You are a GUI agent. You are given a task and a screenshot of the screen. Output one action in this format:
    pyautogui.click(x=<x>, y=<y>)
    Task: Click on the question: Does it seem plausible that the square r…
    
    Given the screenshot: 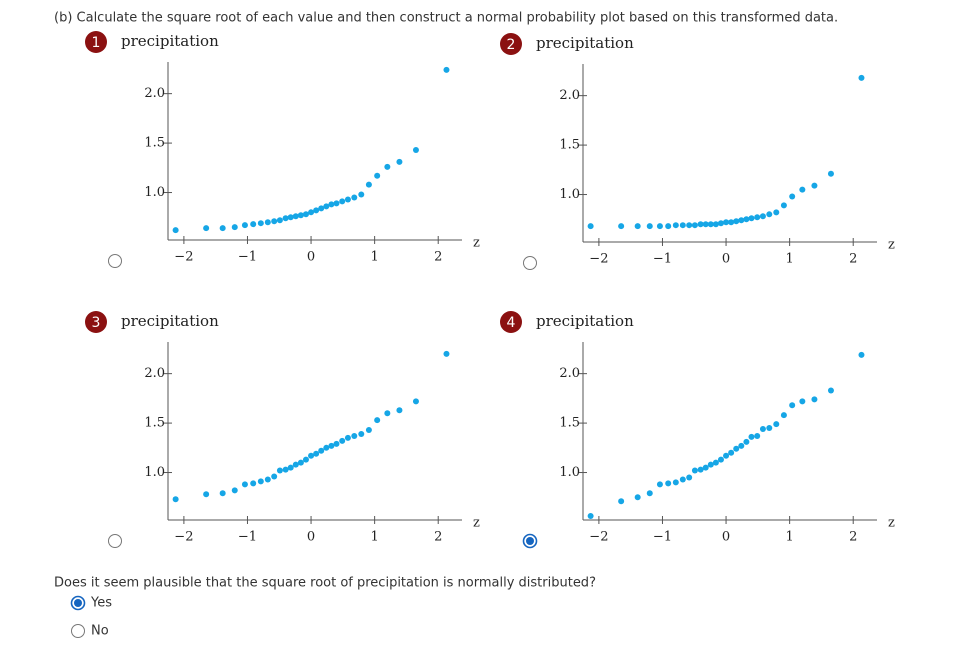 What is the action you would take?
    pyautogui.click(x=325, y=583)
    